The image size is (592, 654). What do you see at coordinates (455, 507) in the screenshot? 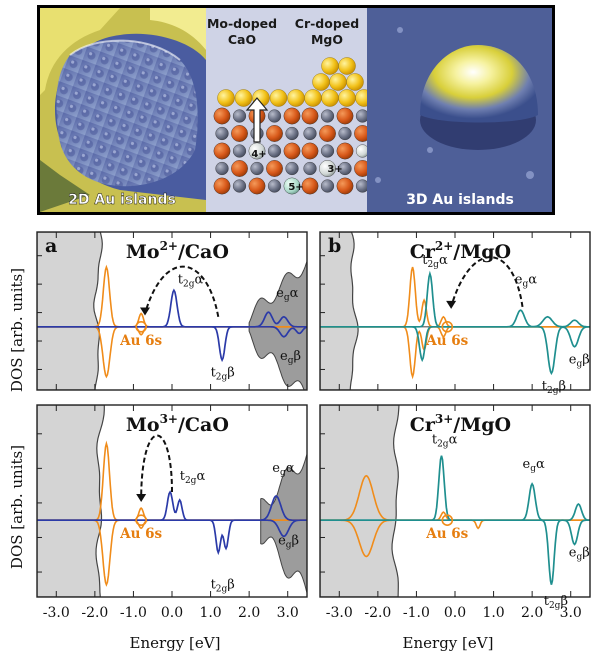
I see `dos-panel-4: Cr3+/MgO Au 6s t2gα t2gβ egα egβ` at bounding box center [455, 507].